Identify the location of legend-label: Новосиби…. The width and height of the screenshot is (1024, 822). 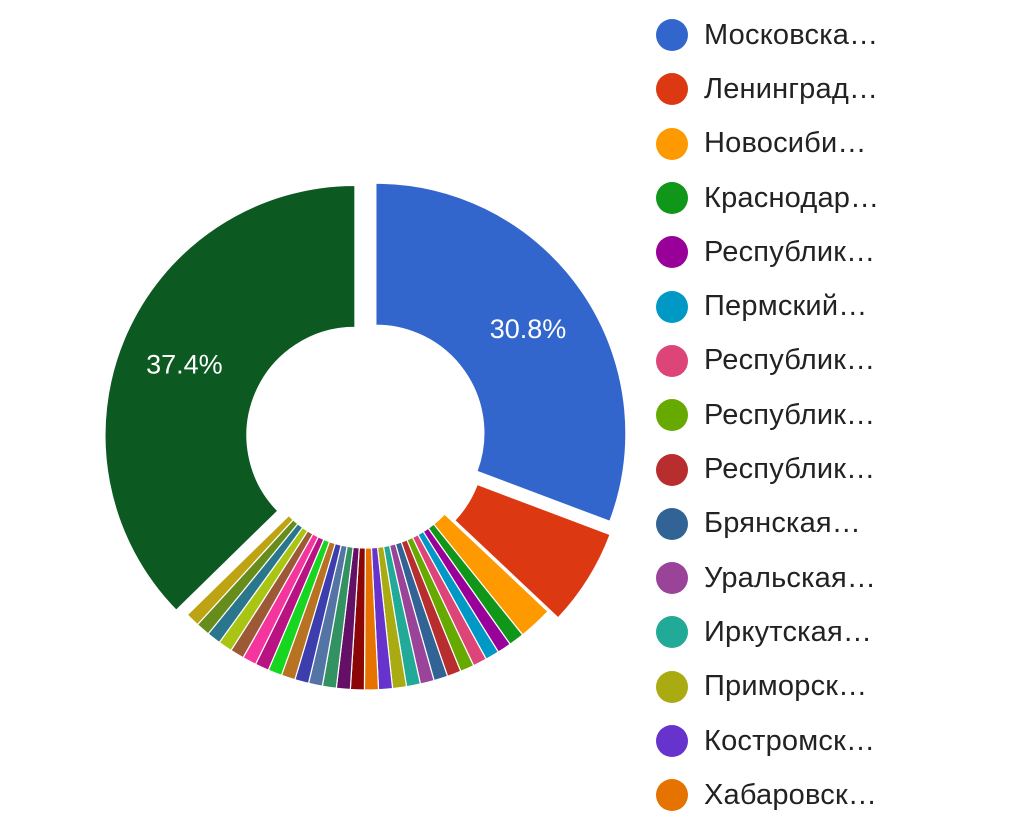
(785, 143).